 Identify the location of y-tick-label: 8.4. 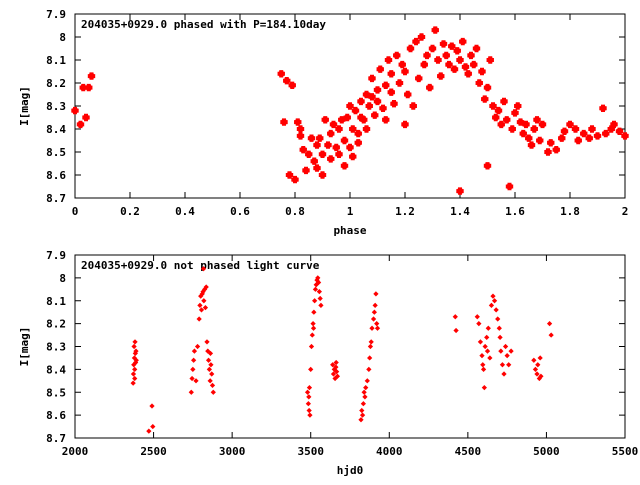
(56, 369).